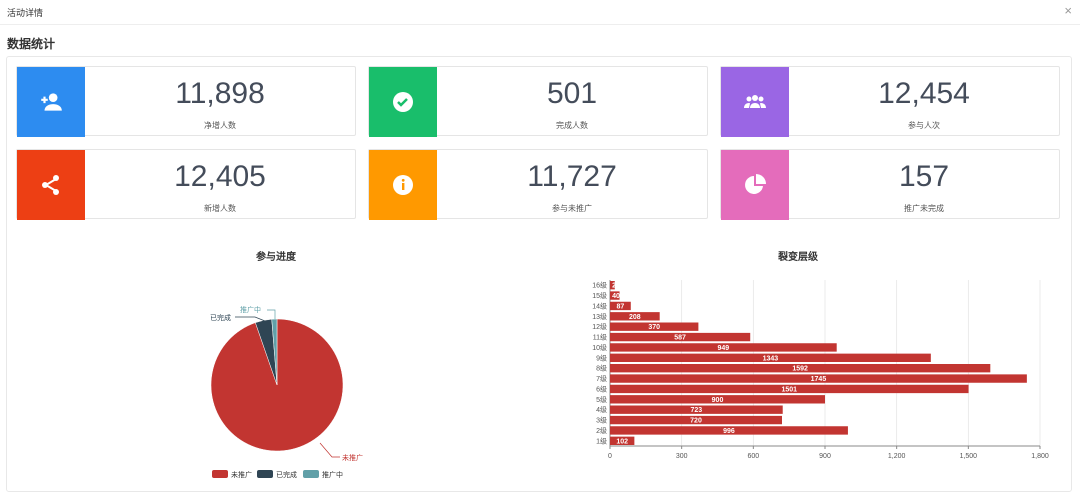 The width and height of the screenshot is (1080, 498). I want to click on bar-value-label: 40, so click(616, 296).